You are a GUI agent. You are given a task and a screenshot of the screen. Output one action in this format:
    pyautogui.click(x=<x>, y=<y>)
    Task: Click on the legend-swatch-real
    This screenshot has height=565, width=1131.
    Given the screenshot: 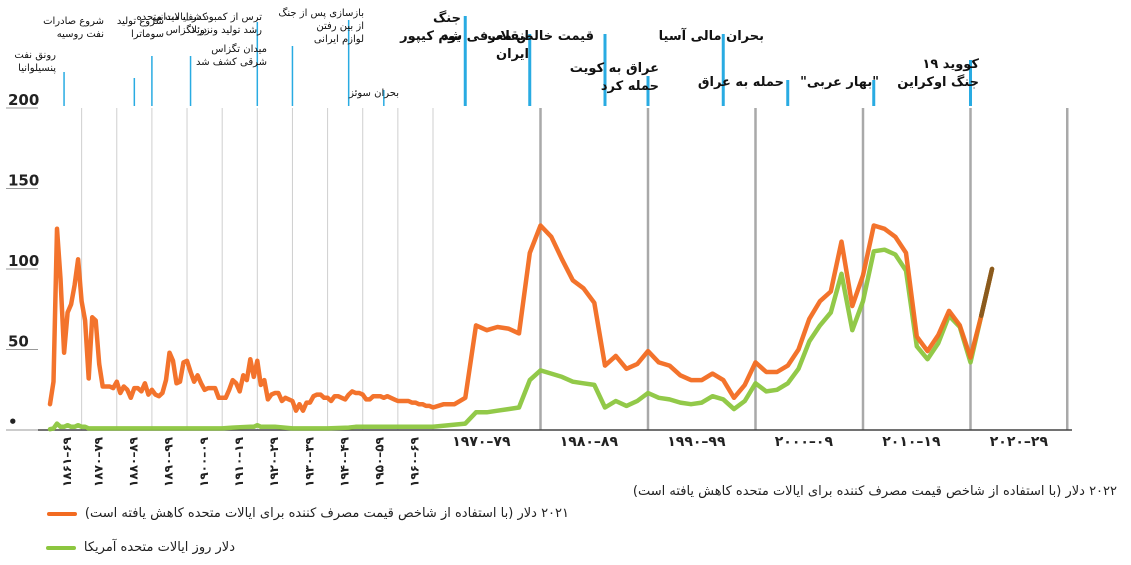 What is the action you would take?
    pyautogui.click(x=61, y=513)
    